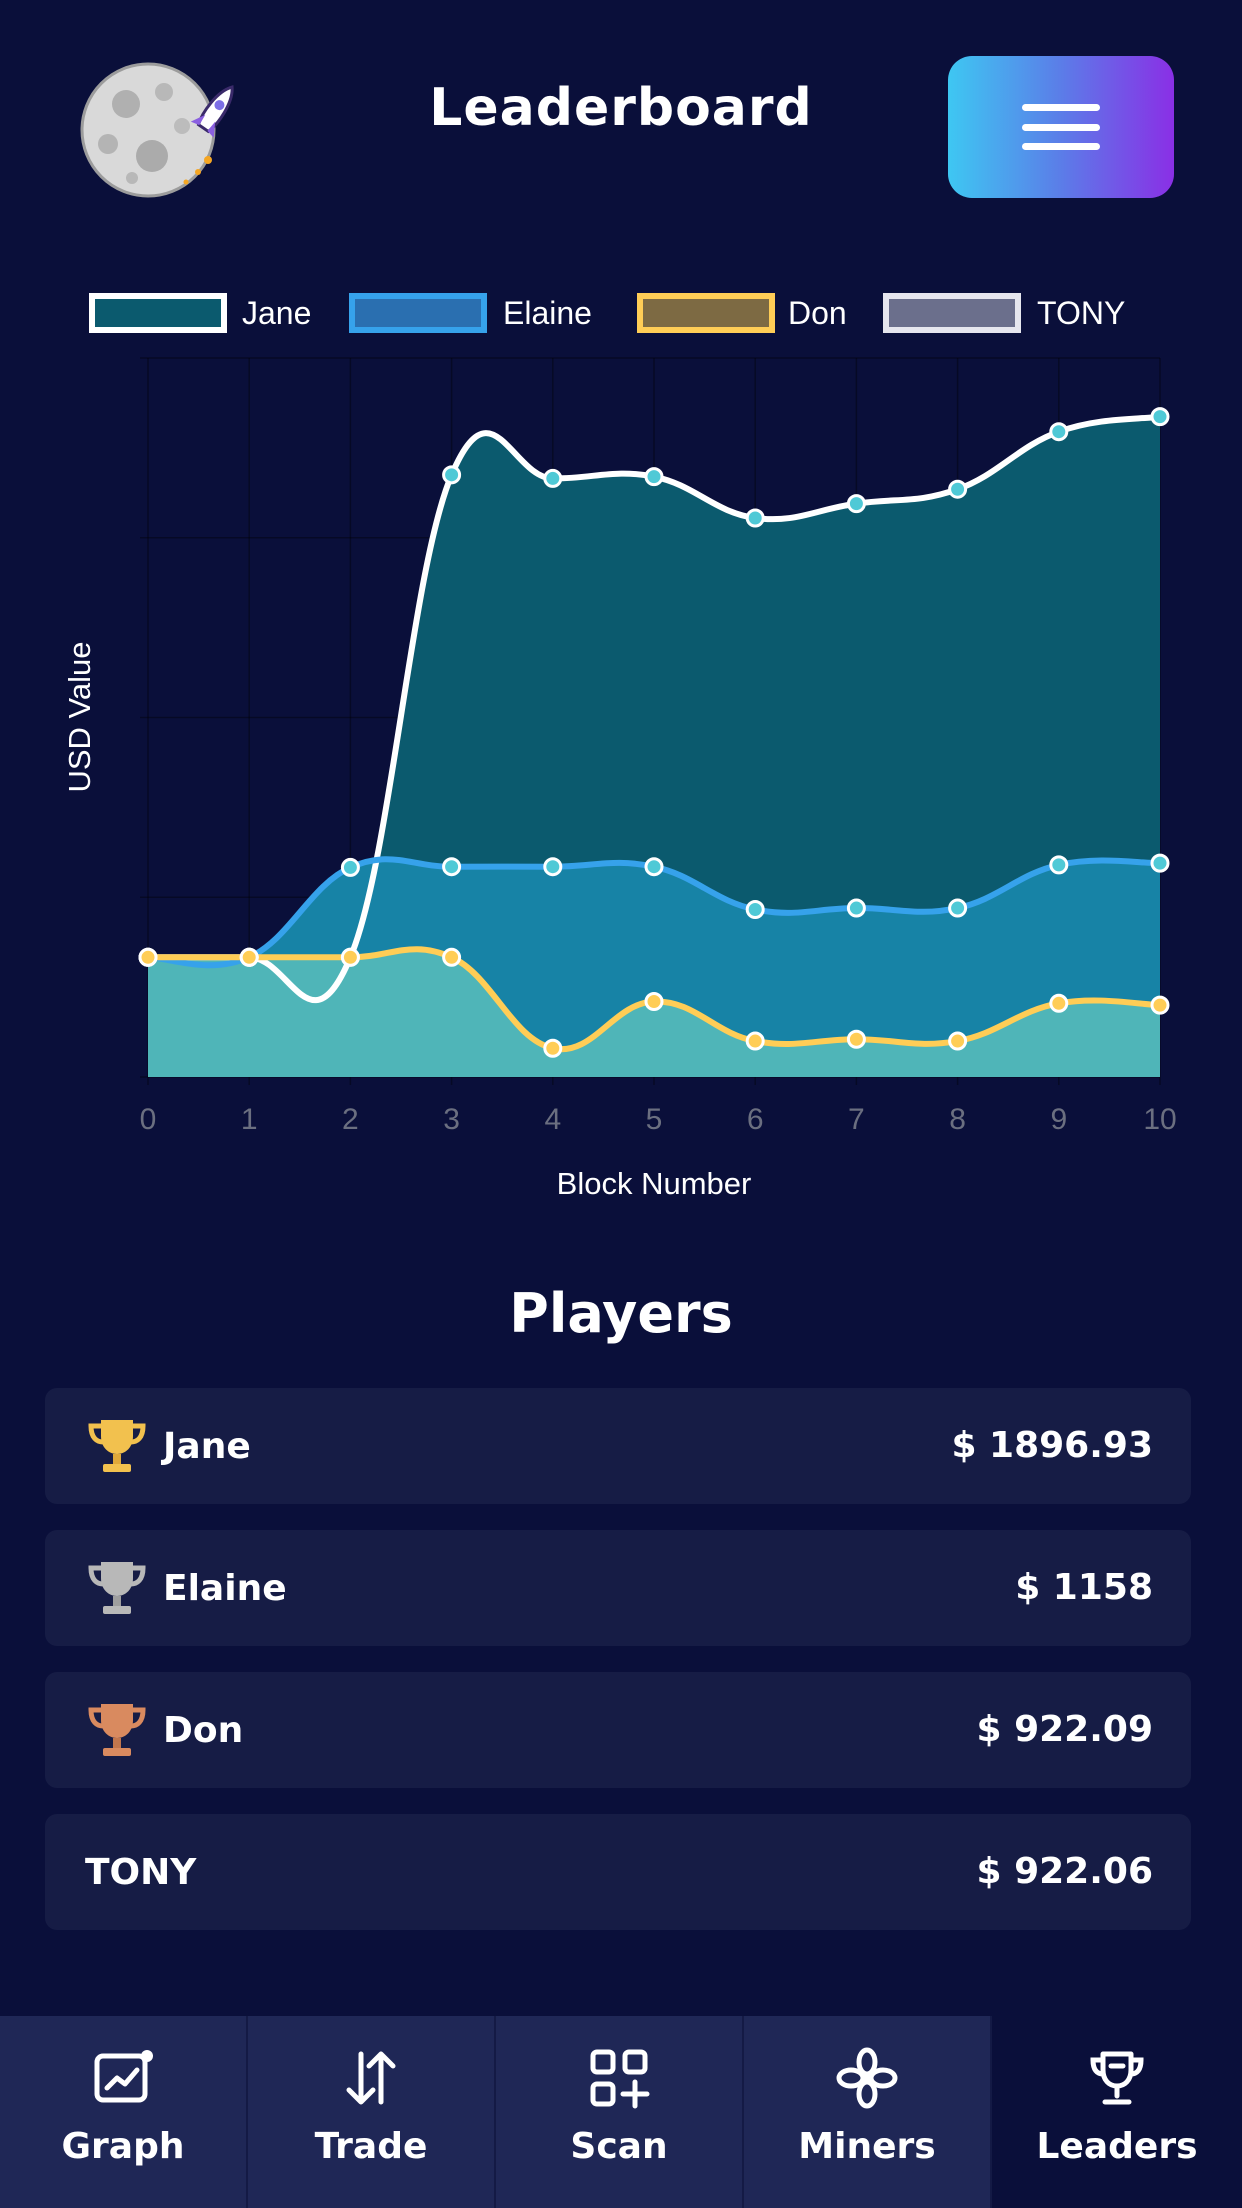 The height and width of the screenshot is (2208, 1242). What do you see at coordinates (1052, 1445) in the screenshot?
I see `player-value: $ 1896.93` at bounding box center [1052, 1445].